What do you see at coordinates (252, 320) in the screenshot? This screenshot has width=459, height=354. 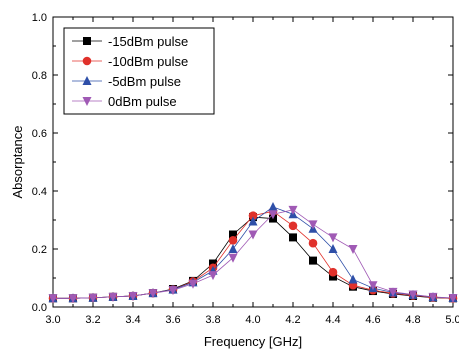 I see `x-tick-label: 4.0` at bounding box center [252, 320].